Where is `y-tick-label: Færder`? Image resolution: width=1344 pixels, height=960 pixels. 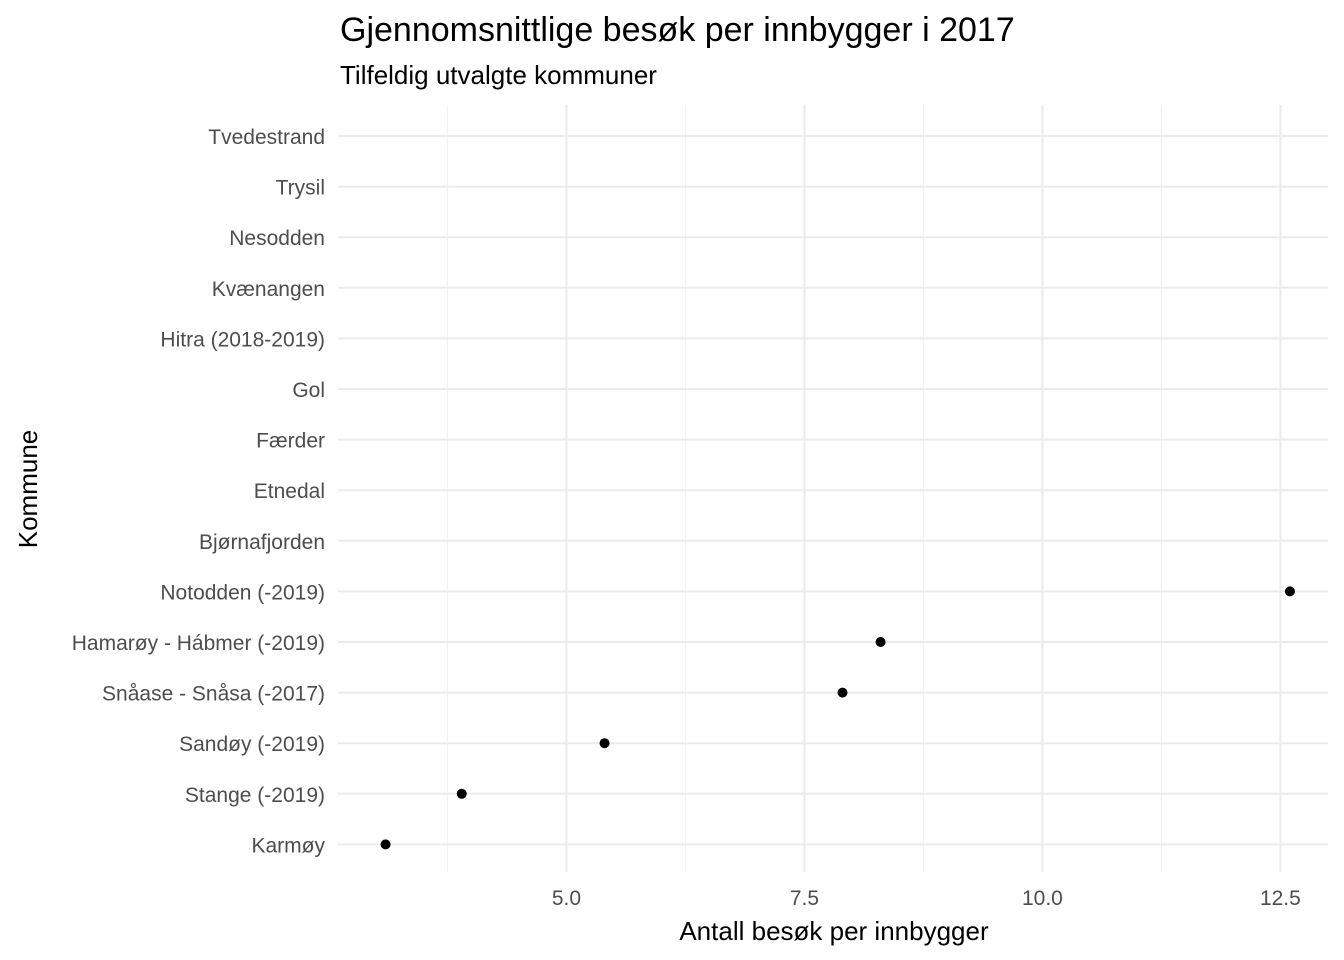
y-tick-label: Færder is located at coordinates (290, 441).